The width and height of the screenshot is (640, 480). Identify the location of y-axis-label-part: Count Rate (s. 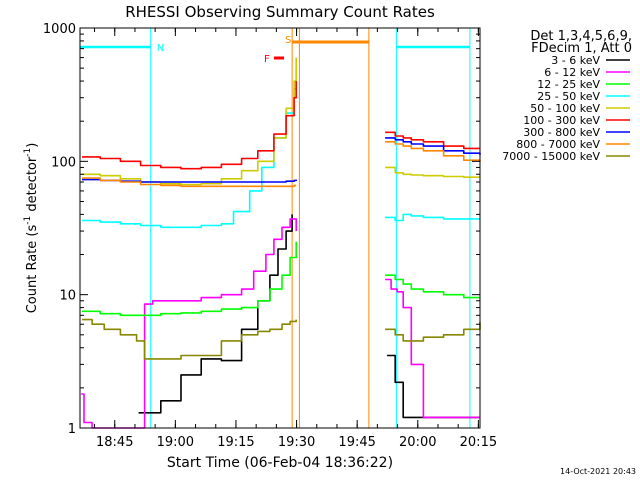
(32, 269).